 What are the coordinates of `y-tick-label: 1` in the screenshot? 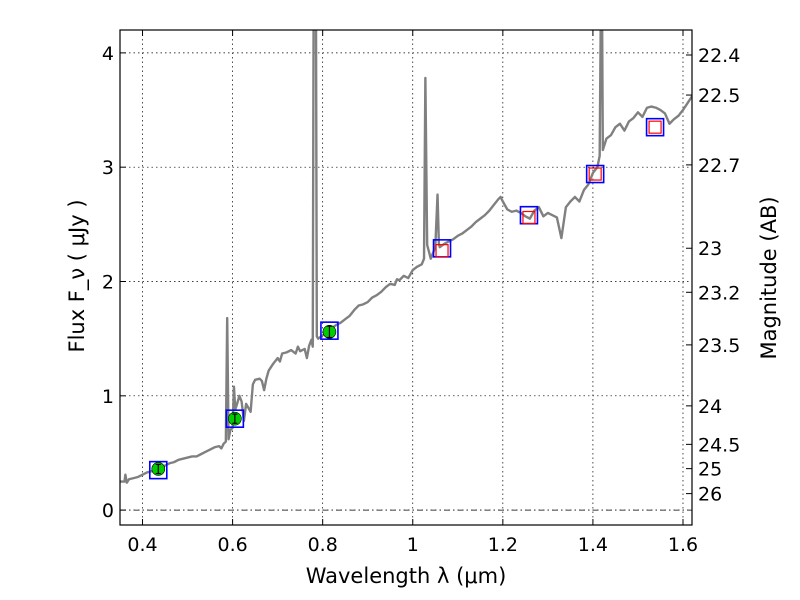 It's located at (108, 397).